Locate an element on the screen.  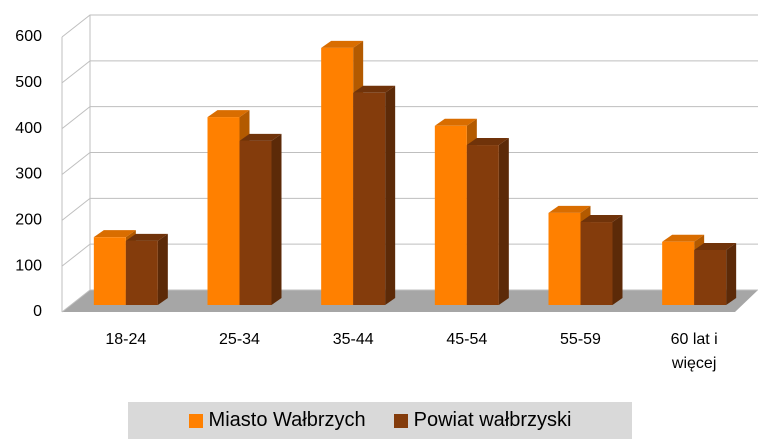
legend-item: Miasto Wałbrzych is located at coordinates (277, 420).